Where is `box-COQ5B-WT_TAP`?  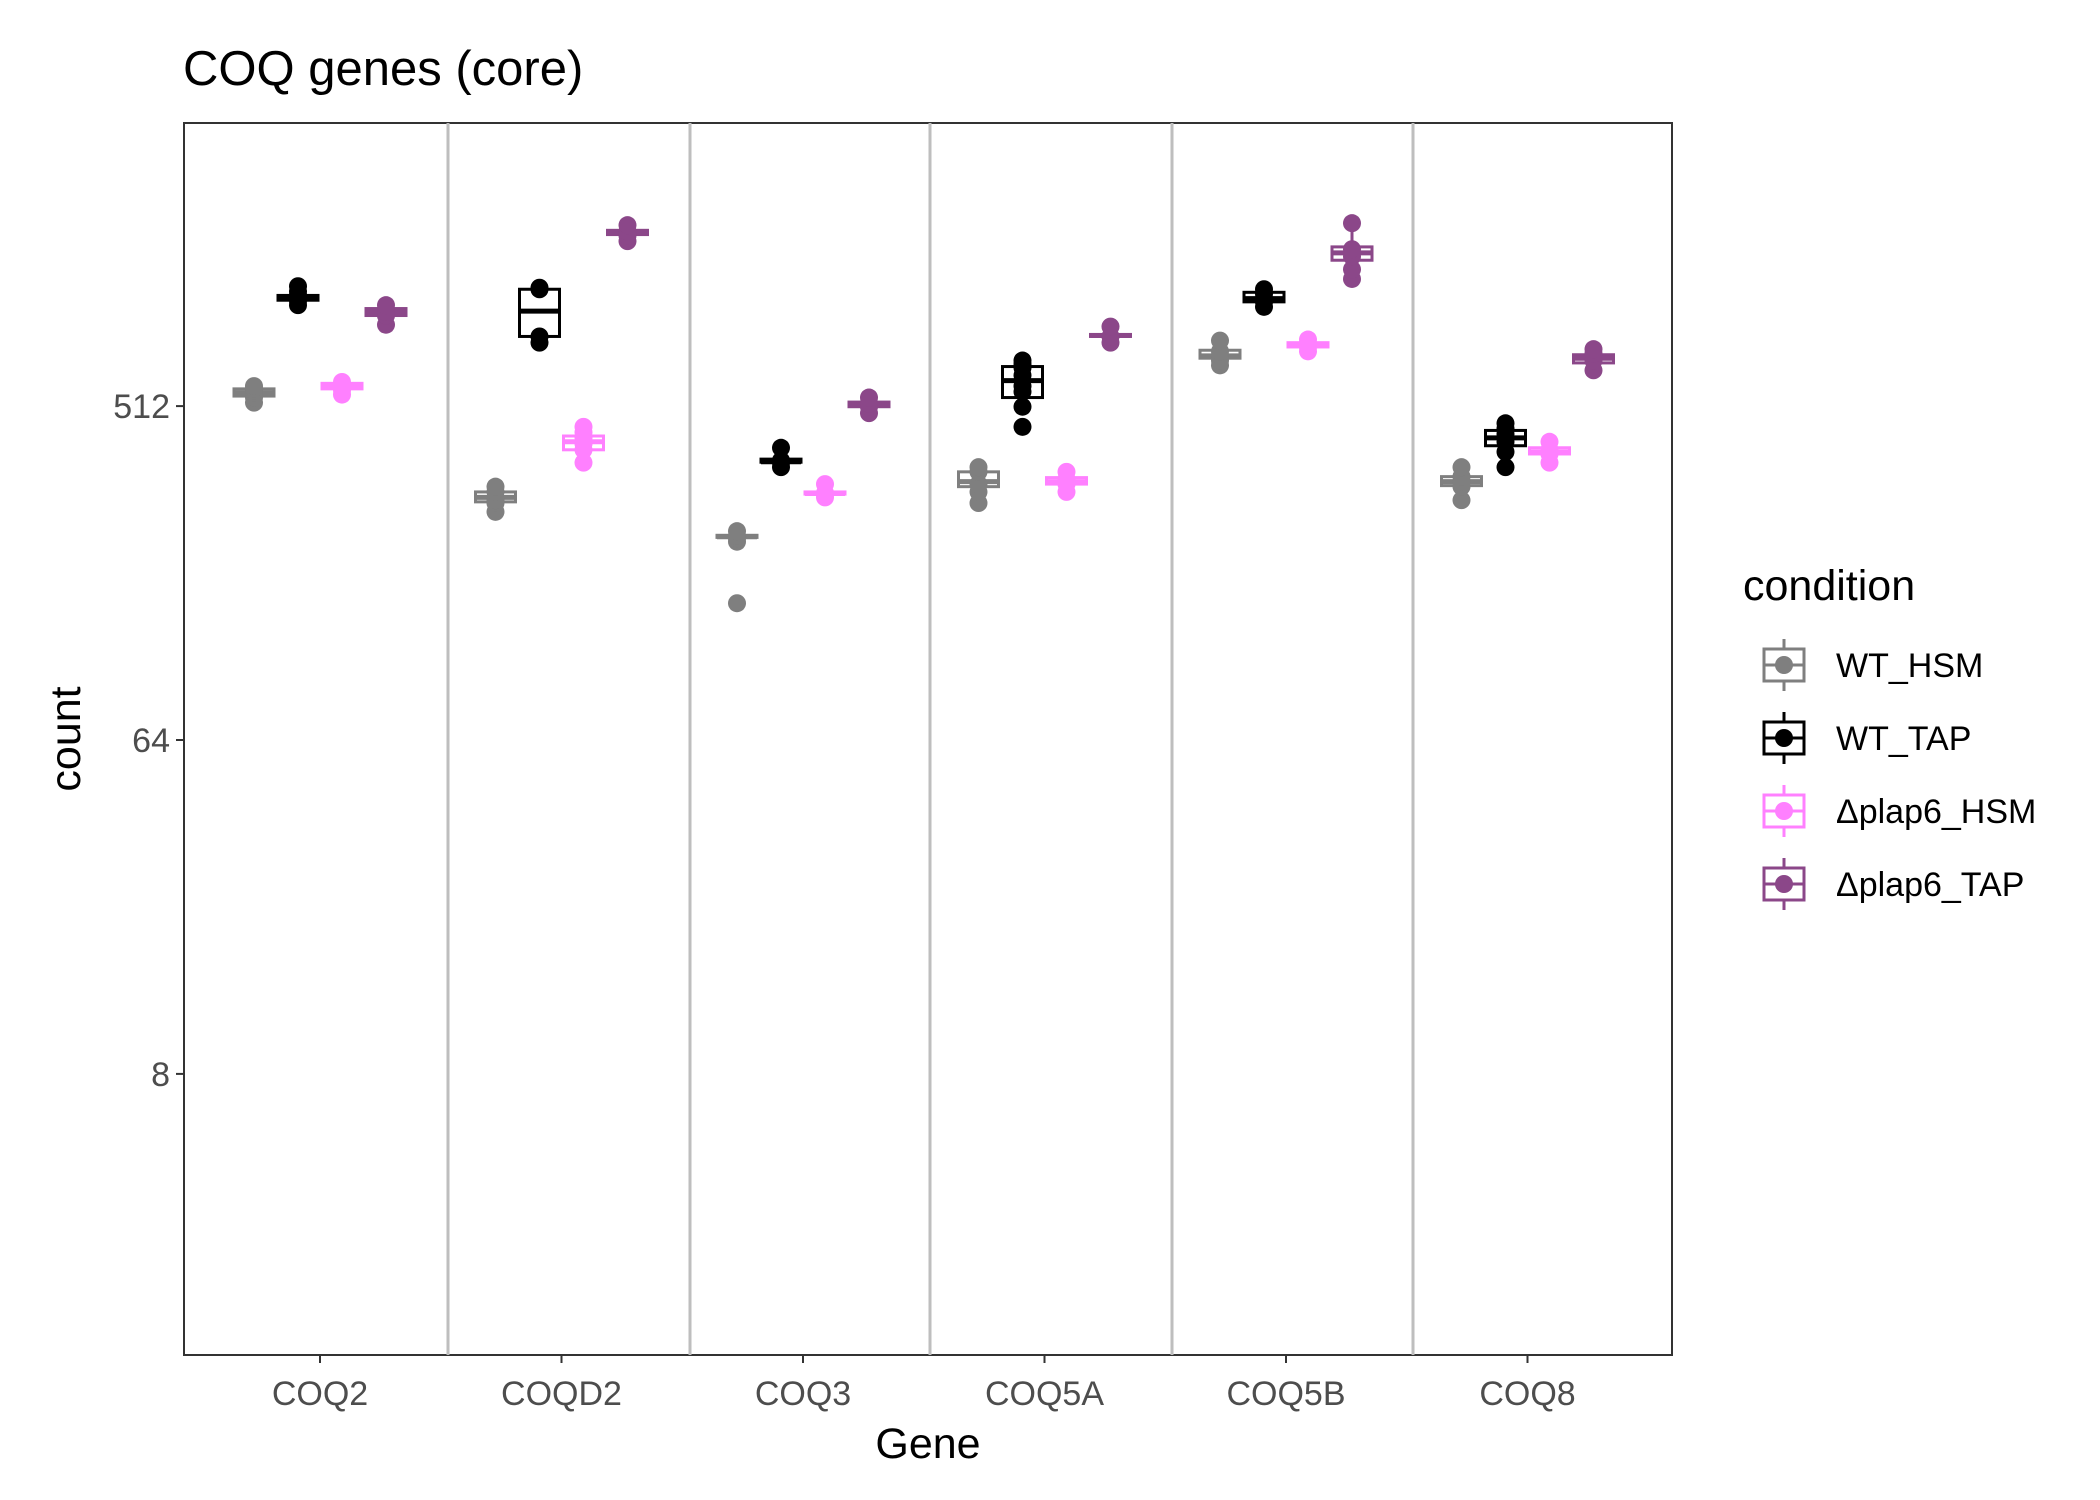 box-COQ5B-WT_TAP is located at coordinates (1264, 298).